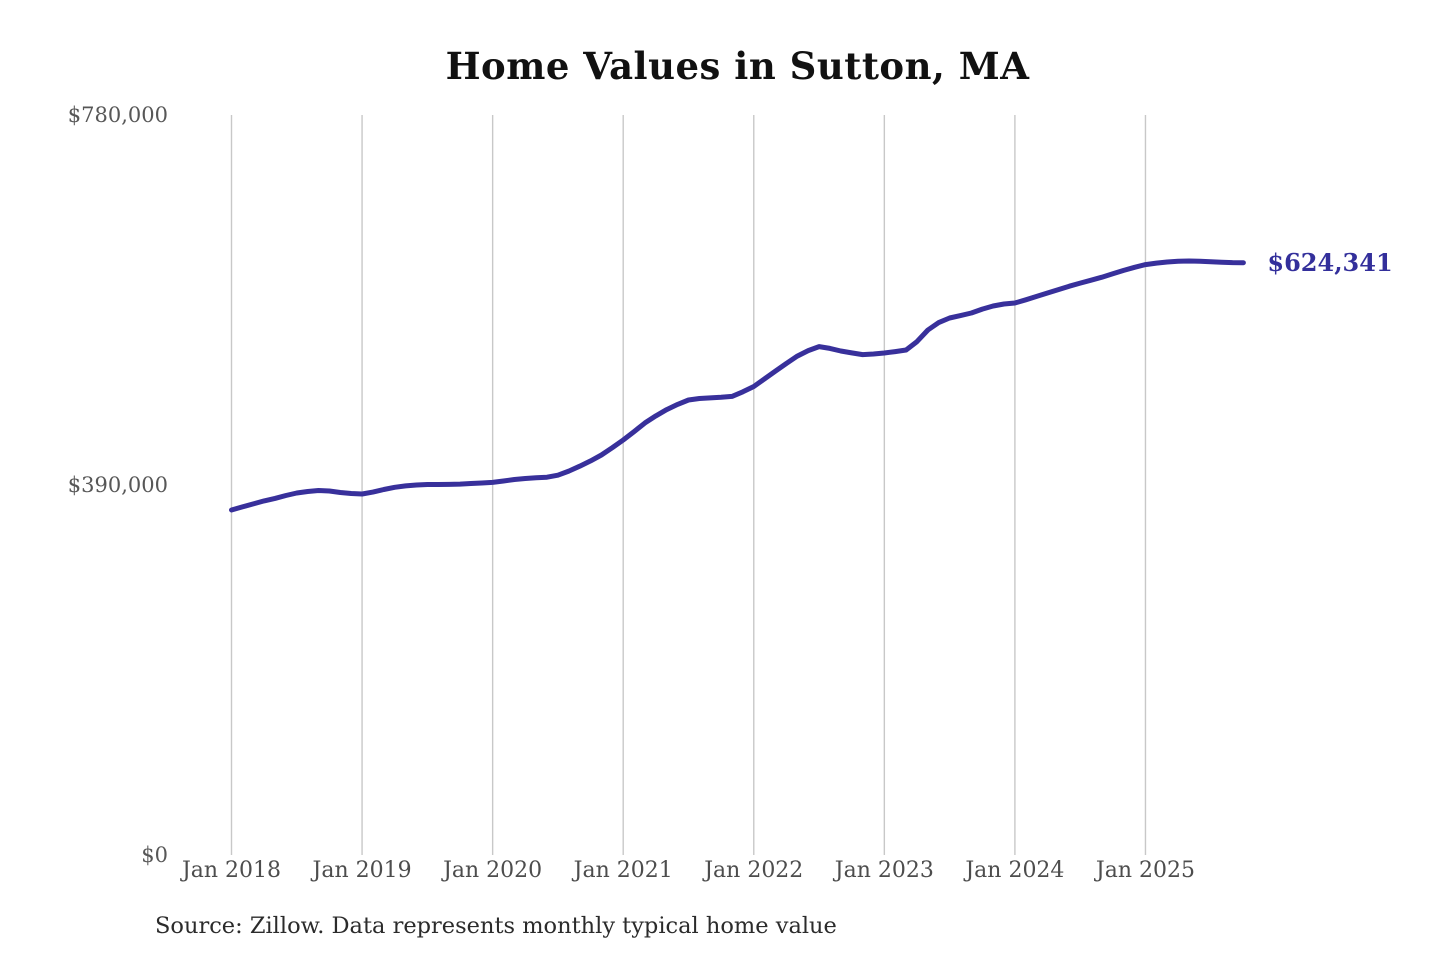 The width and height of the screenshot is (1440, 960). What do you see at coordinates (231, 870) in the screenshot?
I see `x-axis-tick-label: Jan 2018` at bounding box center [231, 870].